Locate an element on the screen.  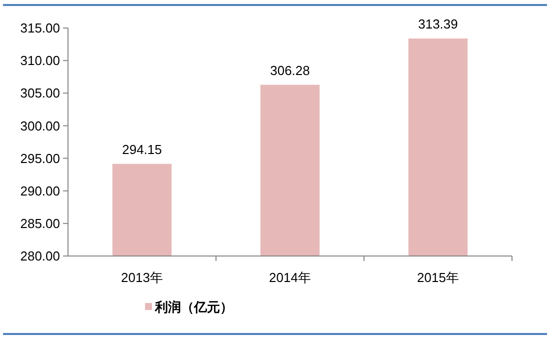
x-tick-label: 2015年 is located at coordinates (438, 277).